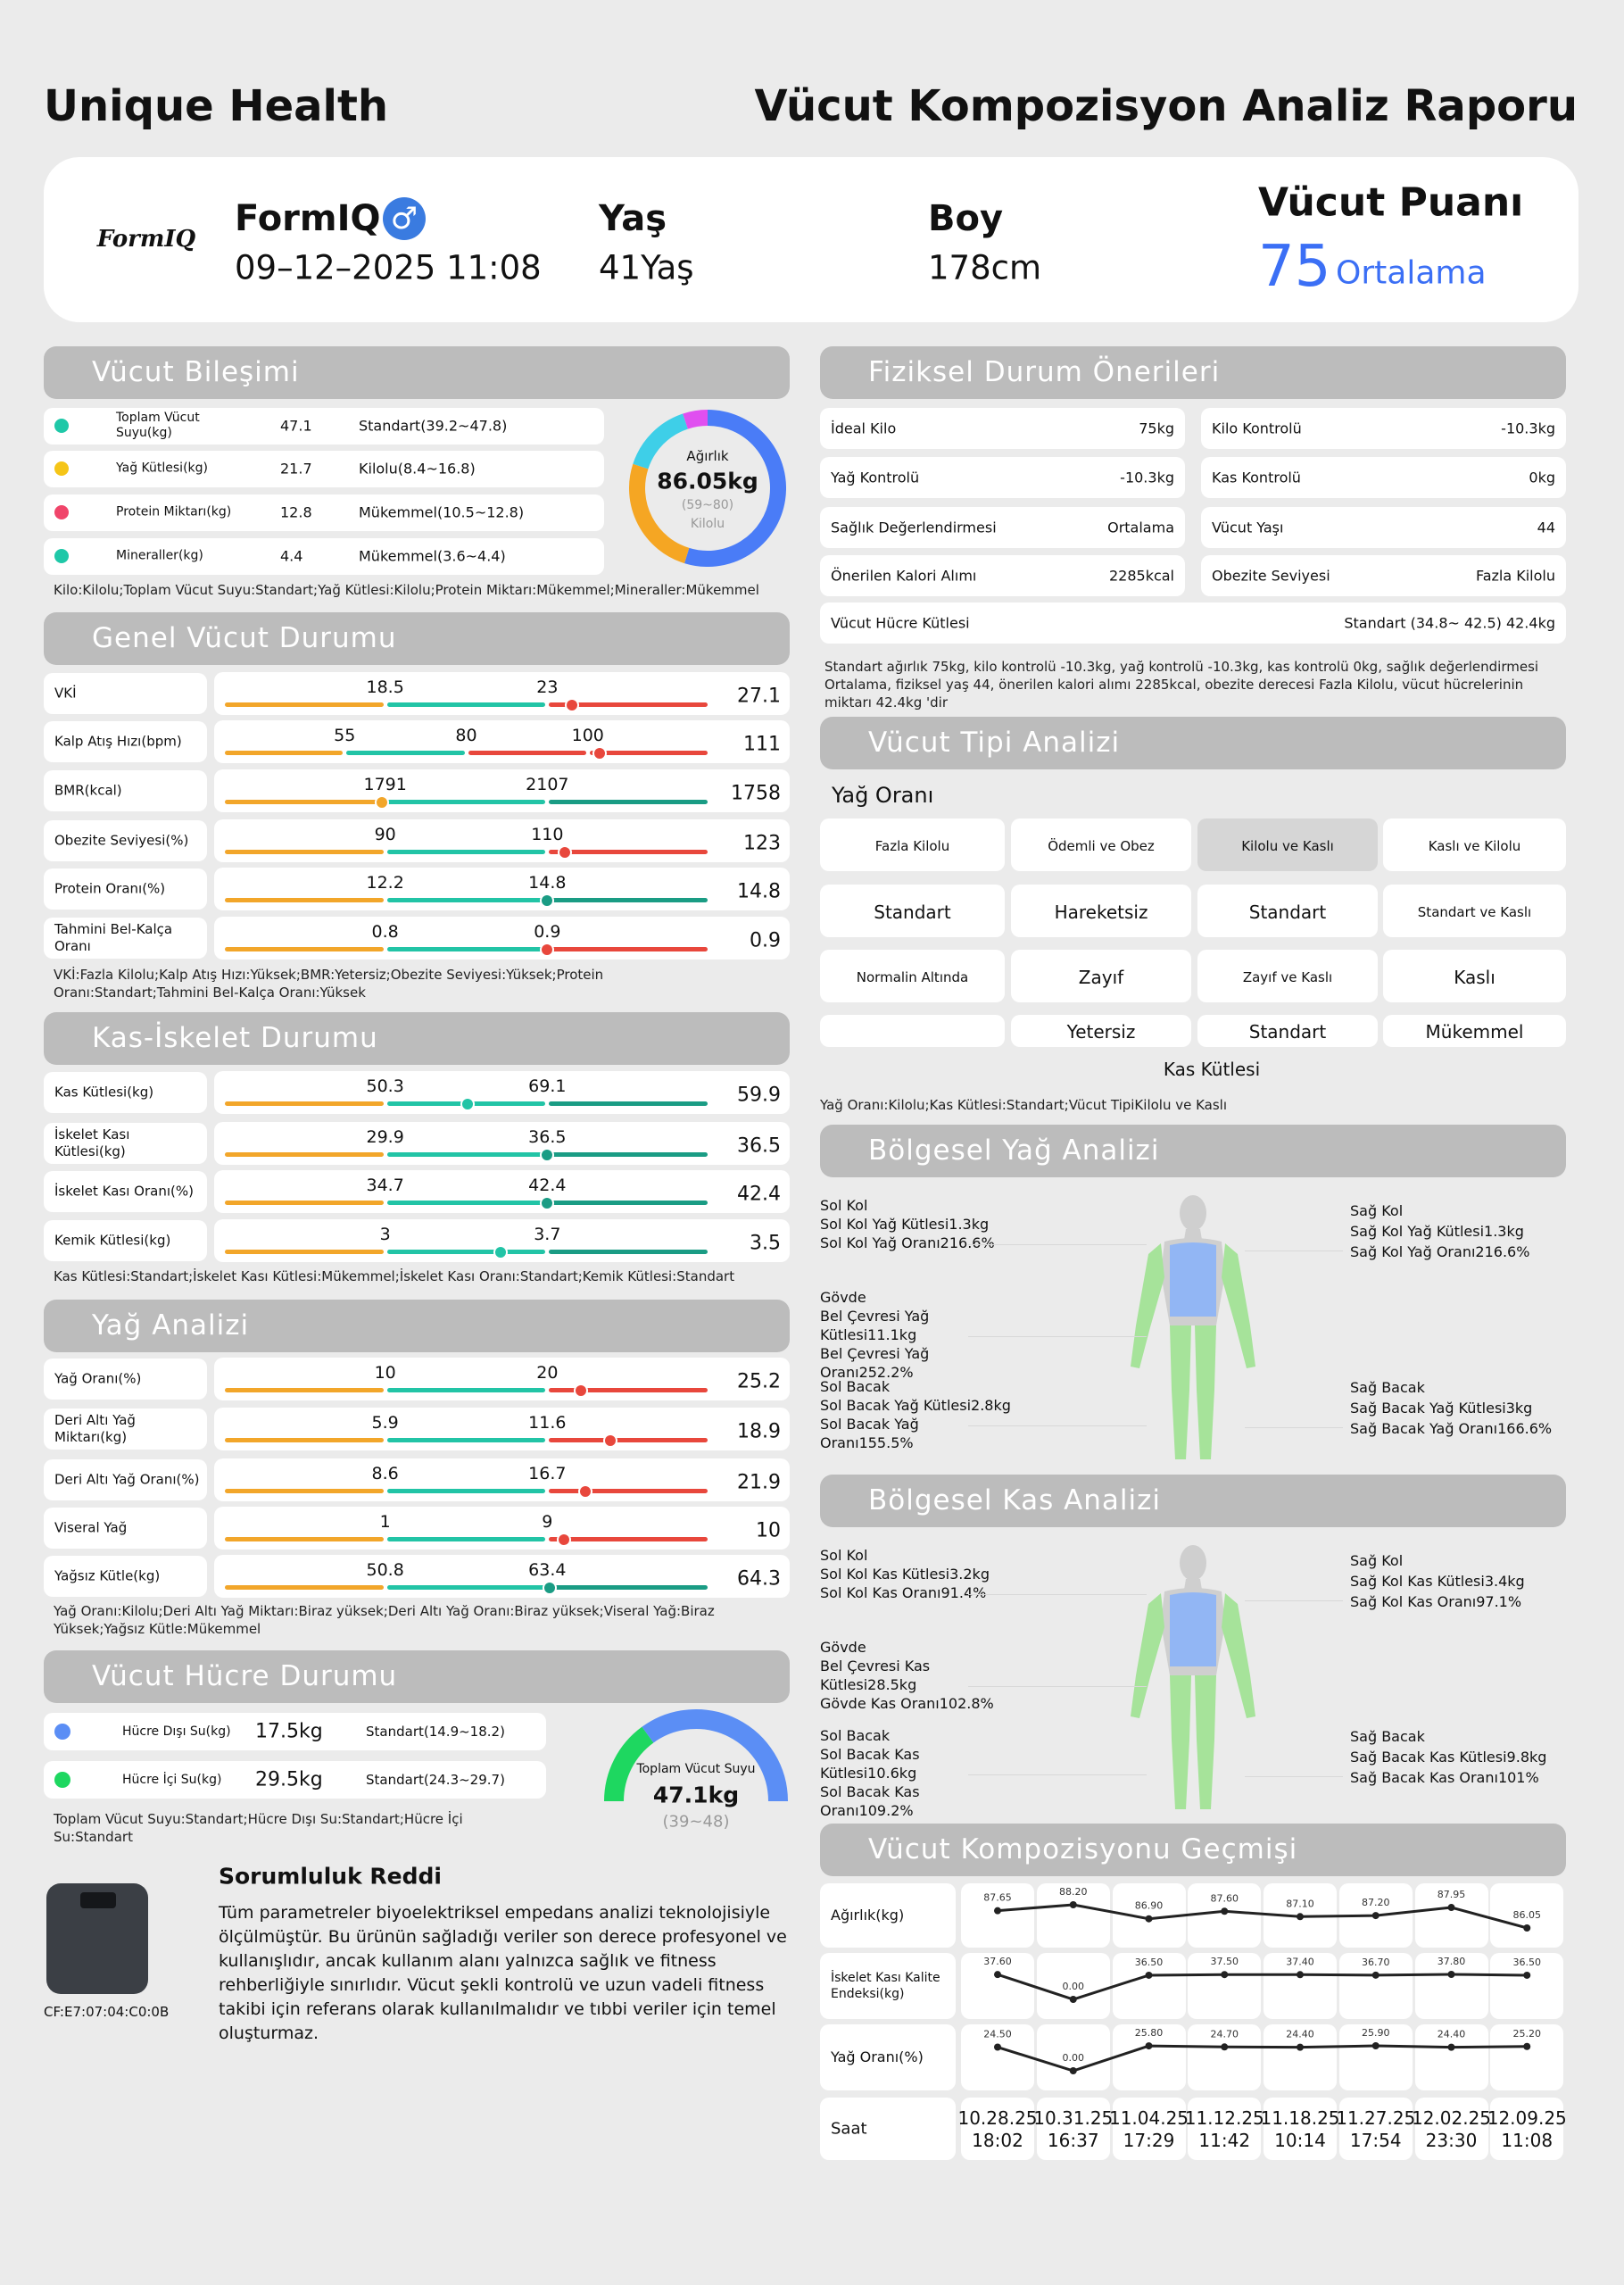 The image size is (1624, 2285). Describe the element at coordinates (547, 932) in the screenshot. I see `threshold-label: 0.9` at that location.